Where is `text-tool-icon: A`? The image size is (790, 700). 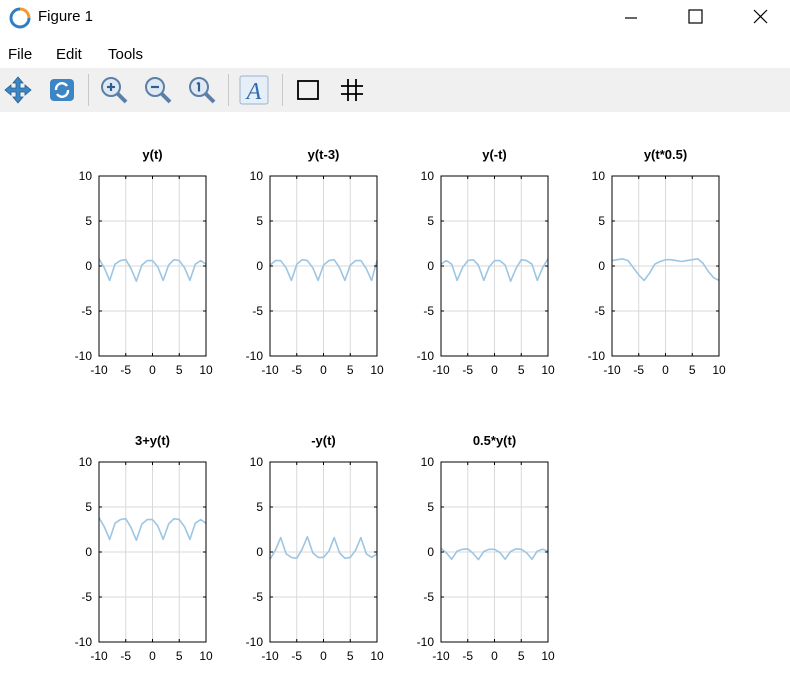 text-tool-icon: A is located at coordinates (254, 90).